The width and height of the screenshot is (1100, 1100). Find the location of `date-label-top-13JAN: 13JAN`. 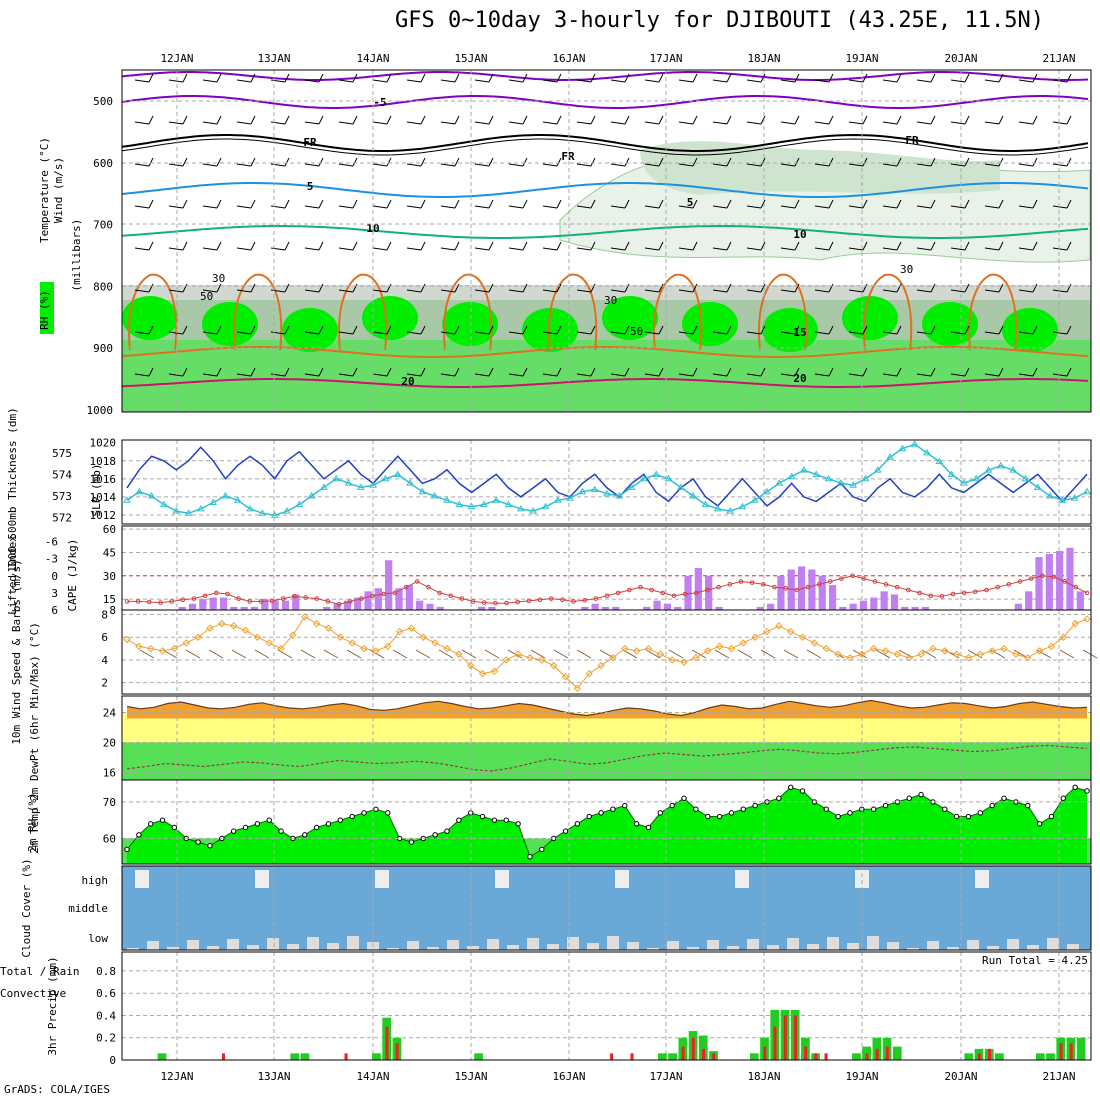

date-label-top-13JAN: 13JAN is located at coordinates (273, 58).